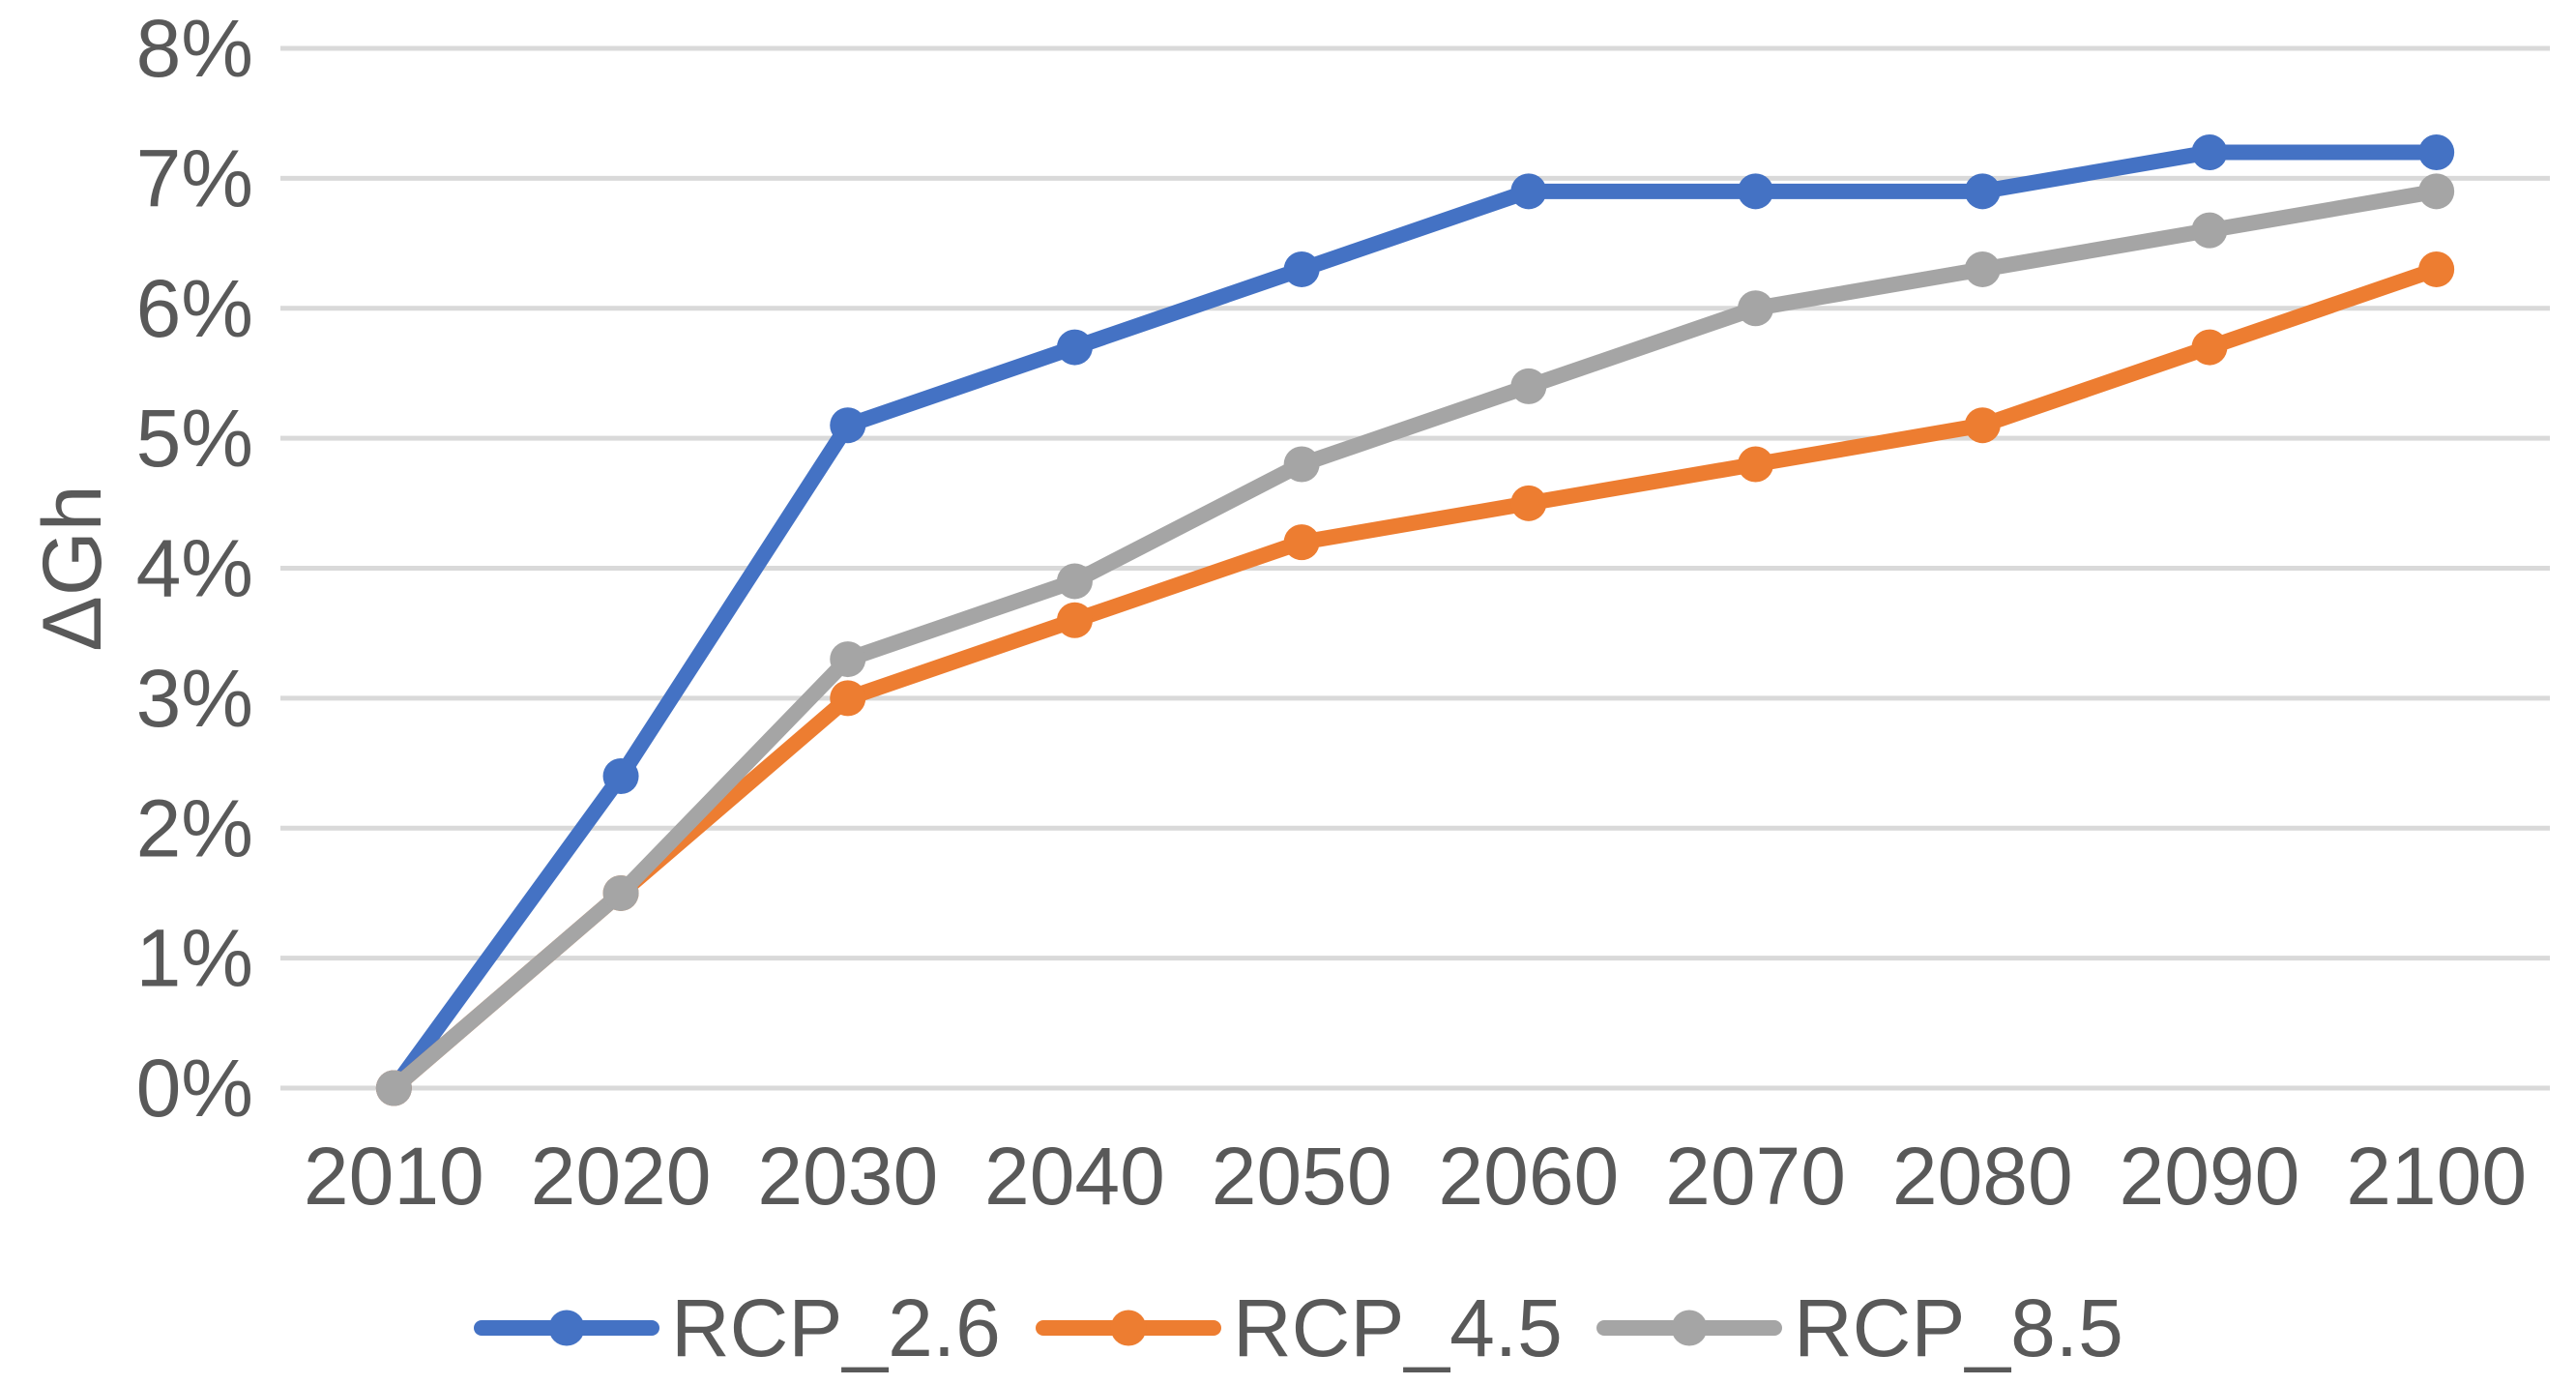 This screenshot has height=1385, width=2576. I want to click on data-point-RCP_8.5-2070, so click(1756, 308).